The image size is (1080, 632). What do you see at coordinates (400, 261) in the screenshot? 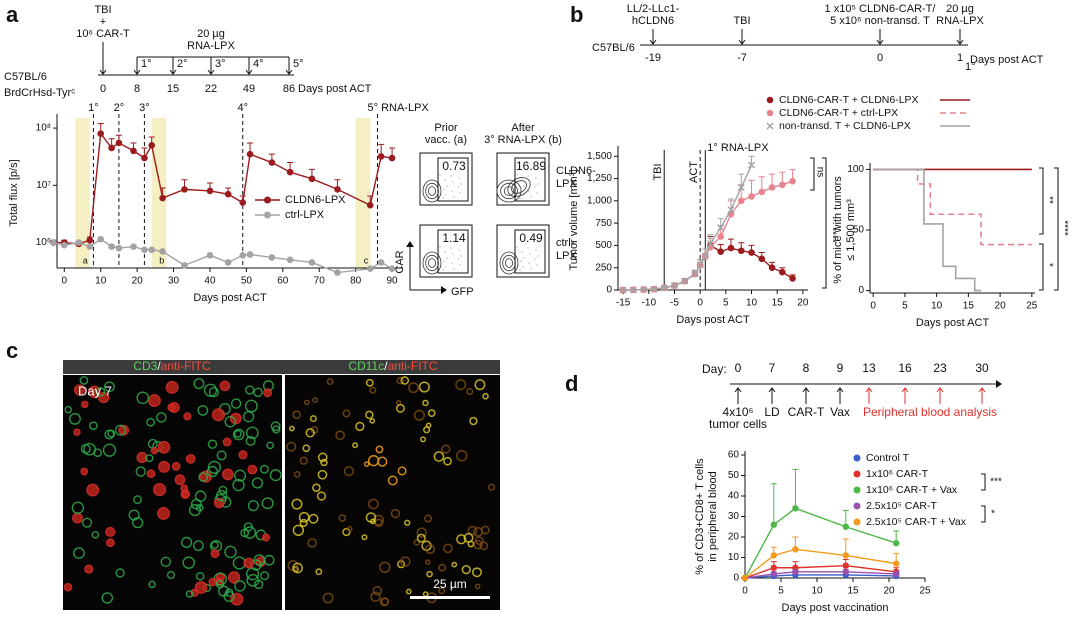
I see `axis-label: CAR` at bounding box center [400, 261].